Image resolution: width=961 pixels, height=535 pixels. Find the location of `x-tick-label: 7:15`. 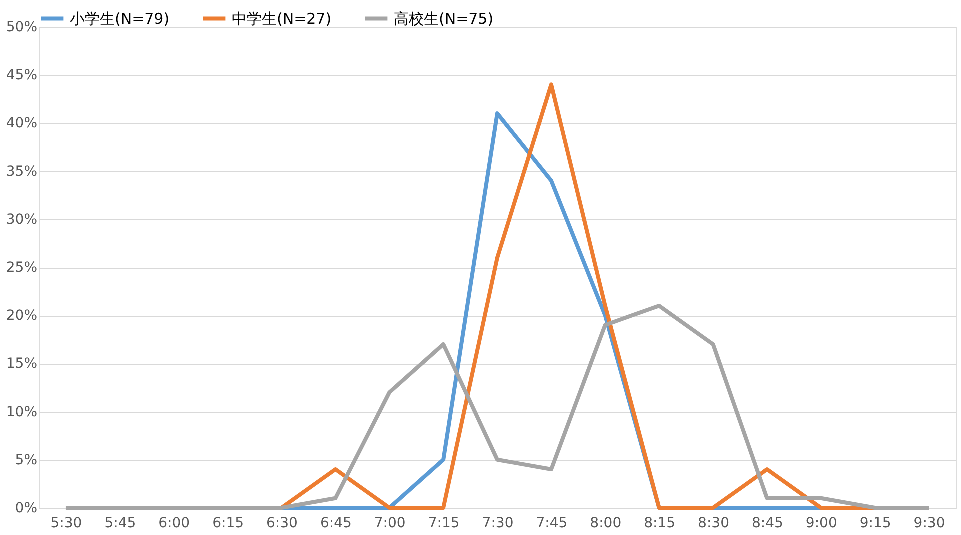

x-tick-label: 7:15 is located at coordinates (444, 524).